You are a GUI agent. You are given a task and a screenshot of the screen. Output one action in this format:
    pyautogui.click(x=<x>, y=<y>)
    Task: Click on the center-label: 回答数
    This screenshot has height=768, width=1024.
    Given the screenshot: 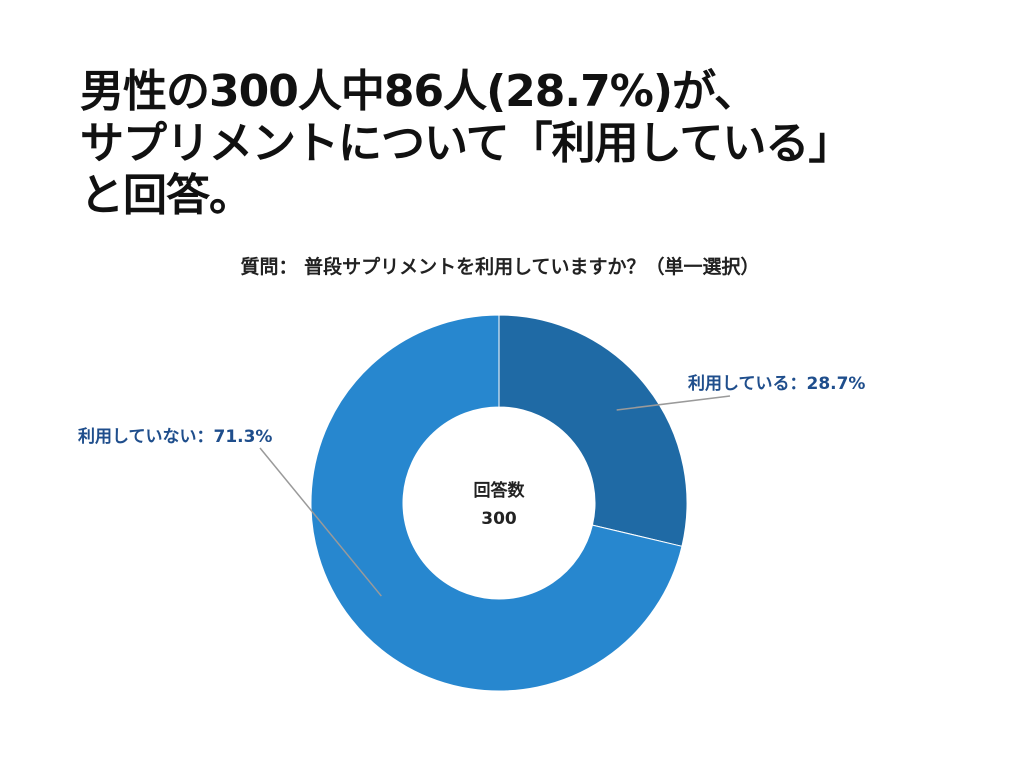 What is the action you would take?
    pyautogui.click(x=500, y=490)
    